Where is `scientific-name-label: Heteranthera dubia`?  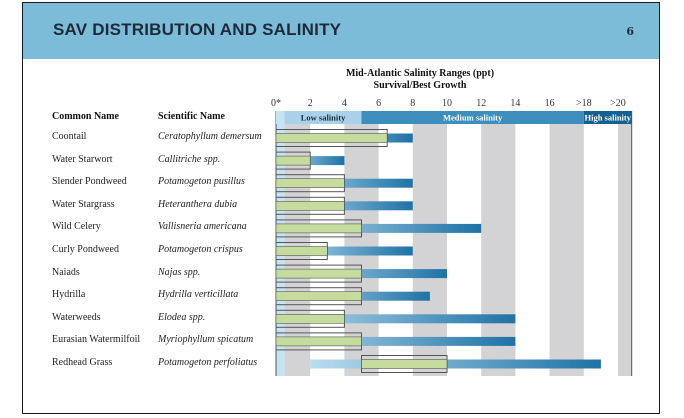
scientific-name-label: Heteranthera dubia is located at coordinates (198, 204).